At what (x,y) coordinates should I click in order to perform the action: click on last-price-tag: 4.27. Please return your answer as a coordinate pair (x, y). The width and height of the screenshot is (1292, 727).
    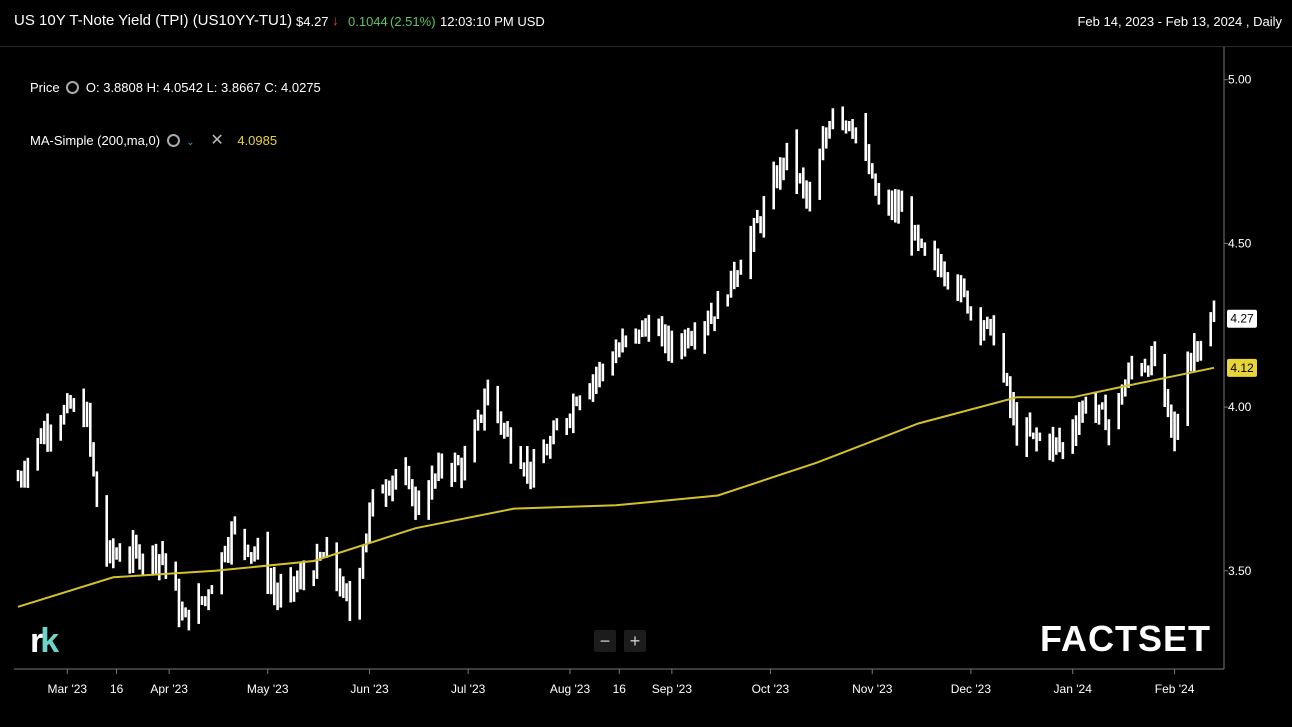
    Looking at the image, I should click on (1242, 318).